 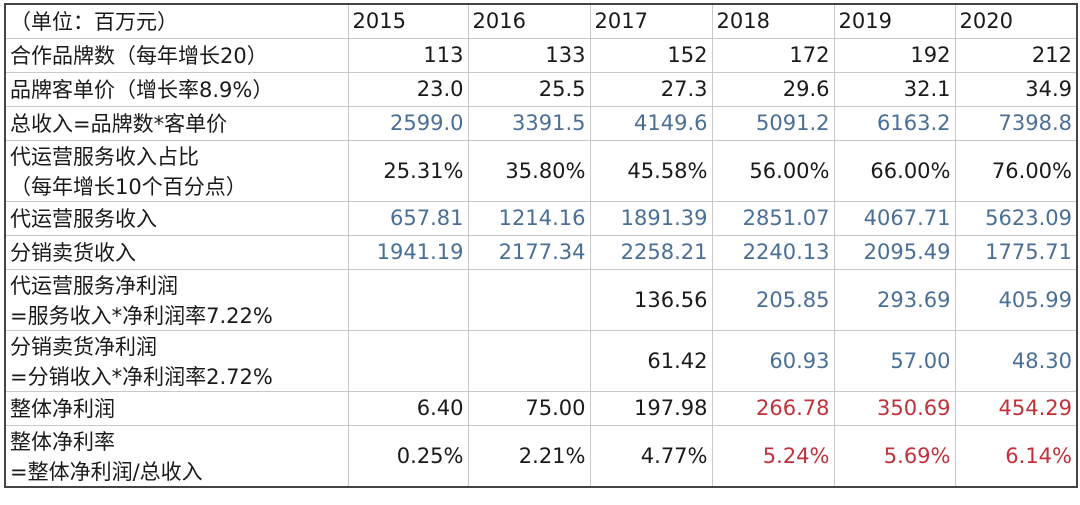 What do you see at coordinates (141, 376) in the screenshot?
I see `row-label-formula: =分销收入*净利润率2.72%` at bounding box center [141, 376].